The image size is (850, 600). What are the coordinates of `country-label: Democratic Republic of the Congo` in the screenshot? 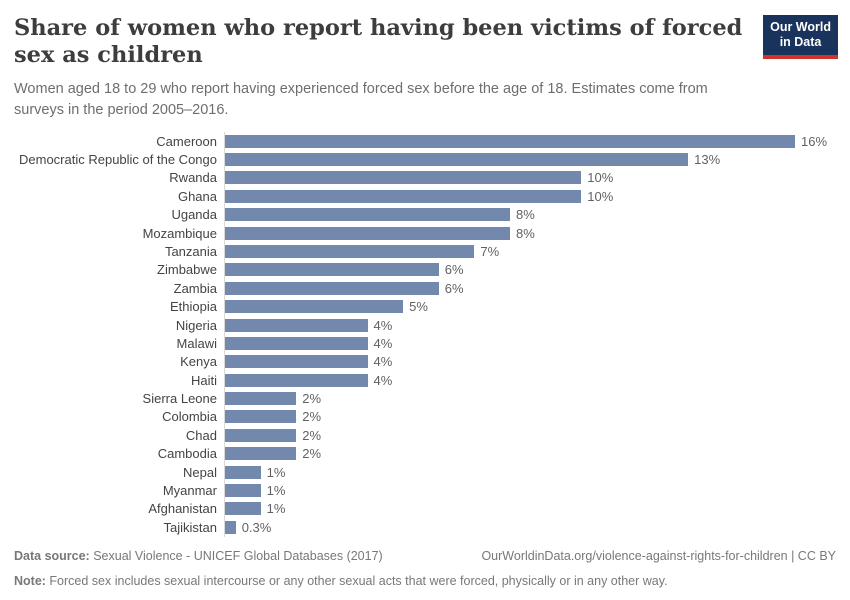 It's located at (118, 159).